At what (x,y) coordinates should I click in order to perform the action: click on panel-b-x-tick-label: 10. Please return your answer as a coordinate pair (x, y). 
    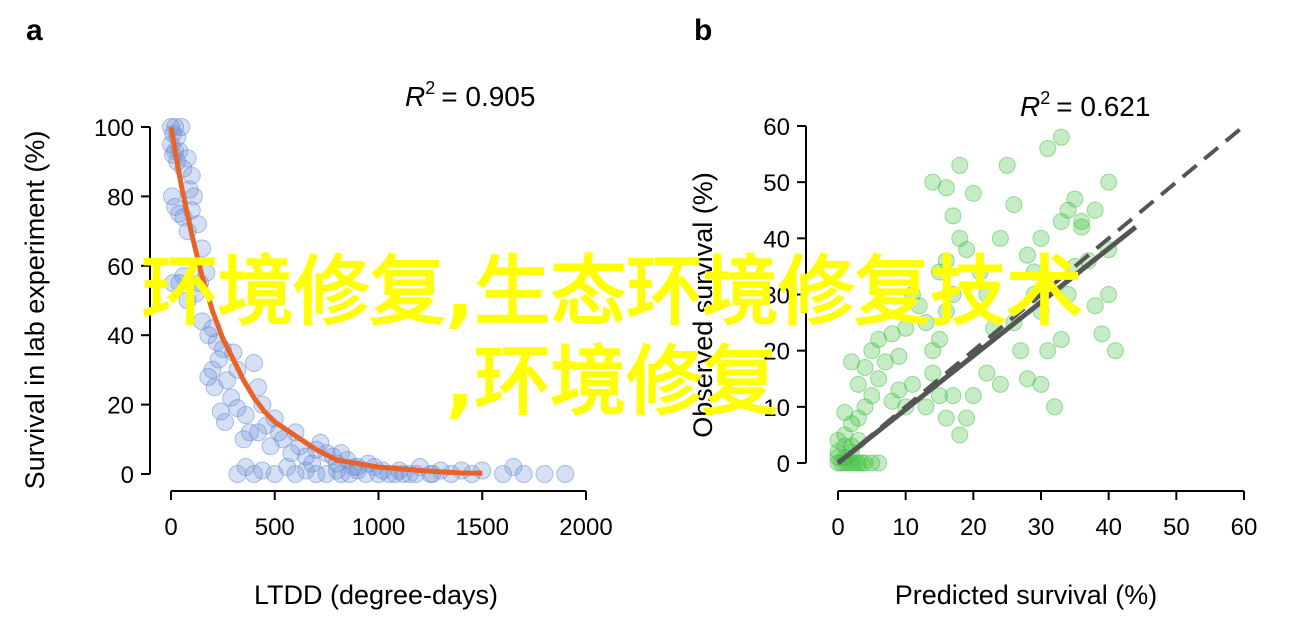
    Looking at the image, I should click on (905, 527).